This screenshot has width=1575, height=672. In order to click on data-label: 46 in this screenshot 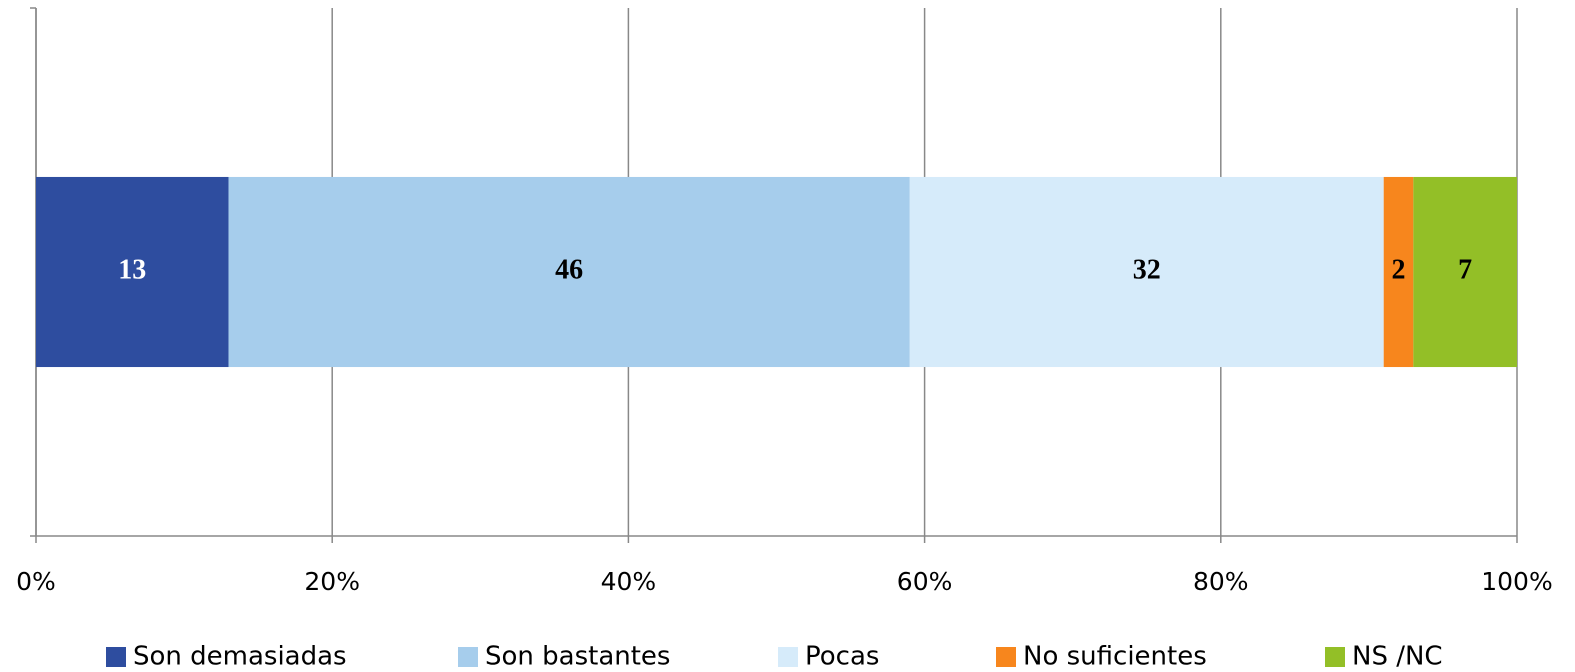, I will do `click(569, 269)`.